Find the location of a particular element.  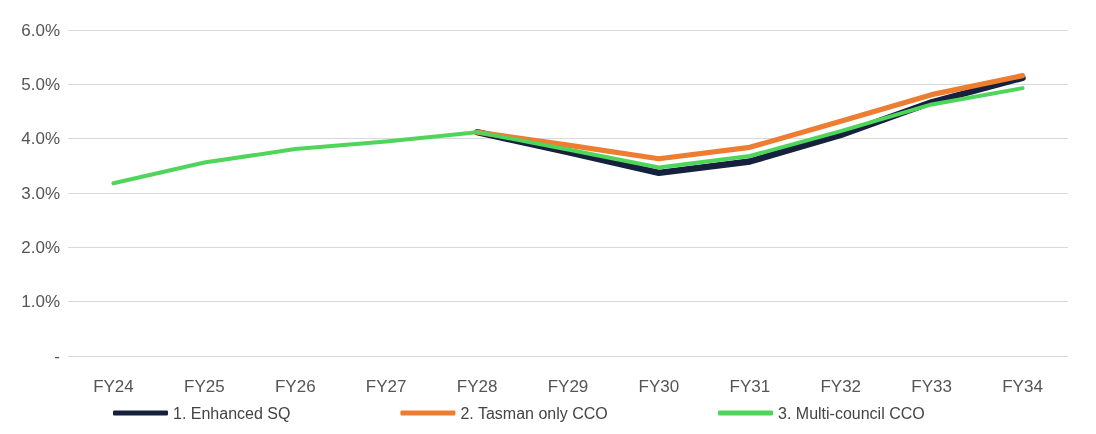

y-tick-label: 6.0% is located at coordinates (40, 30).